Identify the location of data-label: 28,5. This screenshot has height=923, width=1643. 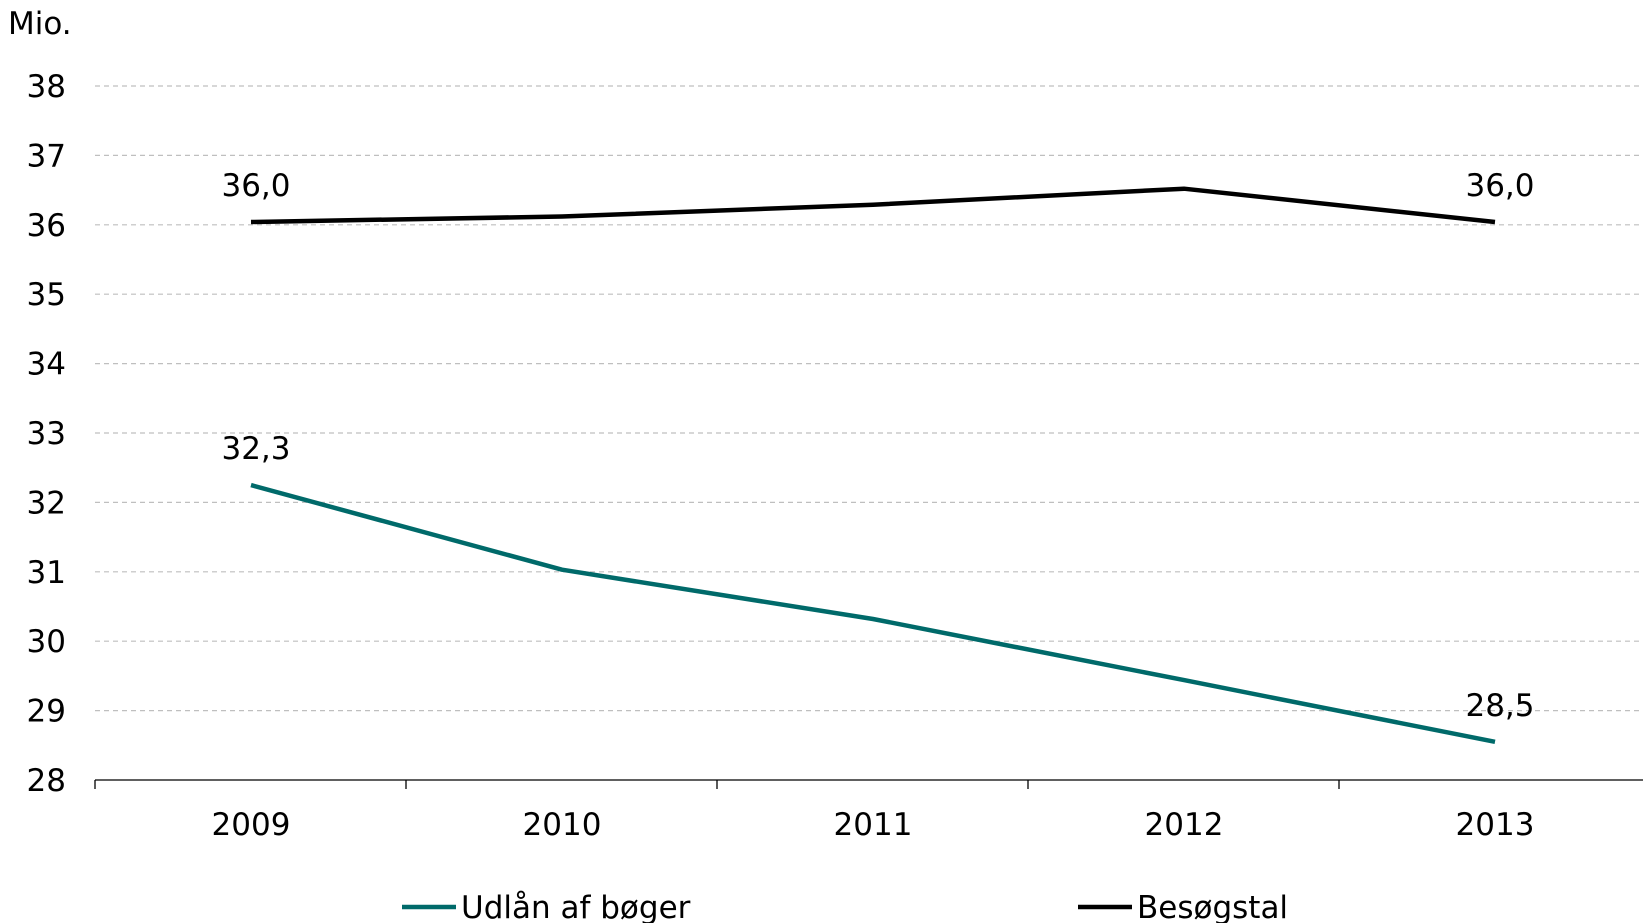
(1499, 706).